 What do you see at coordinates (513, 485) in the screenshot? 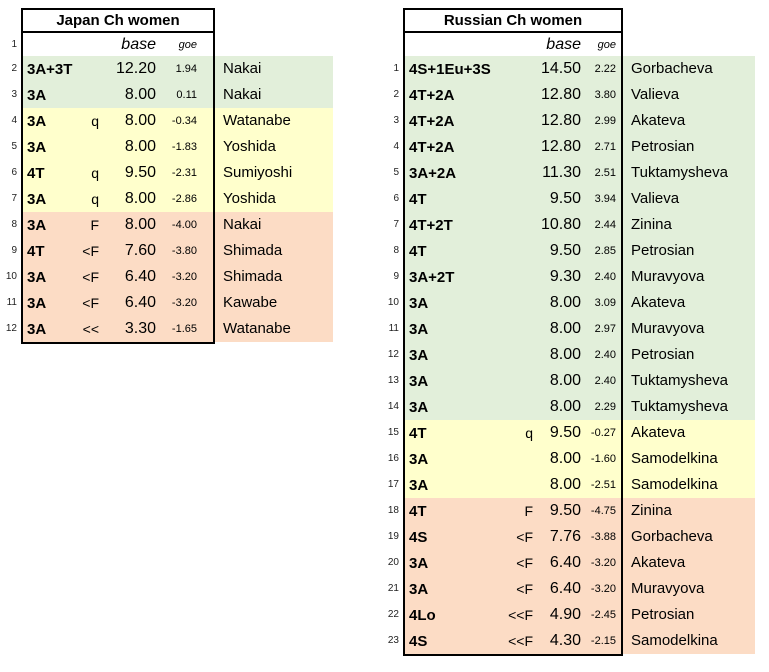
I see `table-row: 3A 8.00 -2.51` at bounding box center [513, 485].